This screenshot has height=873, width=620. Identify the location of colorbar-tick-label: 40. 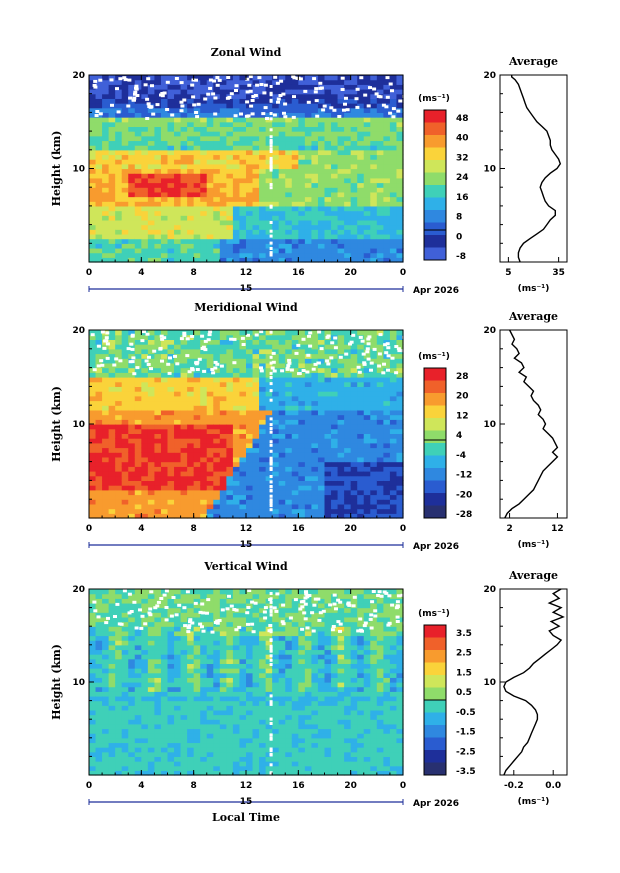
(462, 139).